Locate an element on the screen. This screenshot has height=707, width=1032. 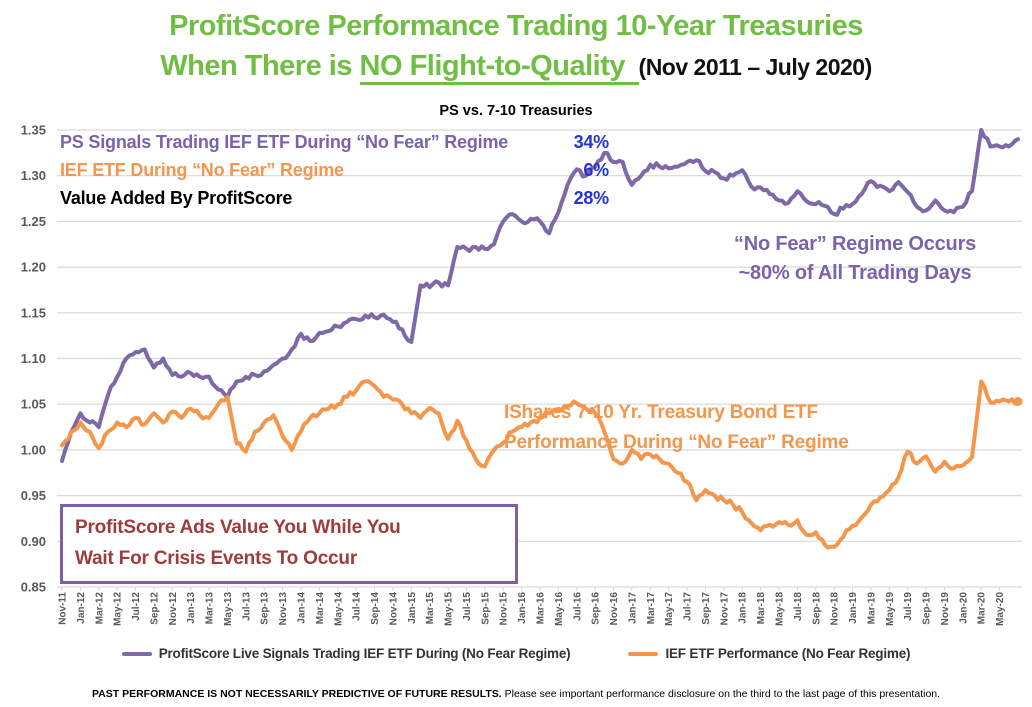
svg-text: Sep-15 is located at coordinates (485, 608).